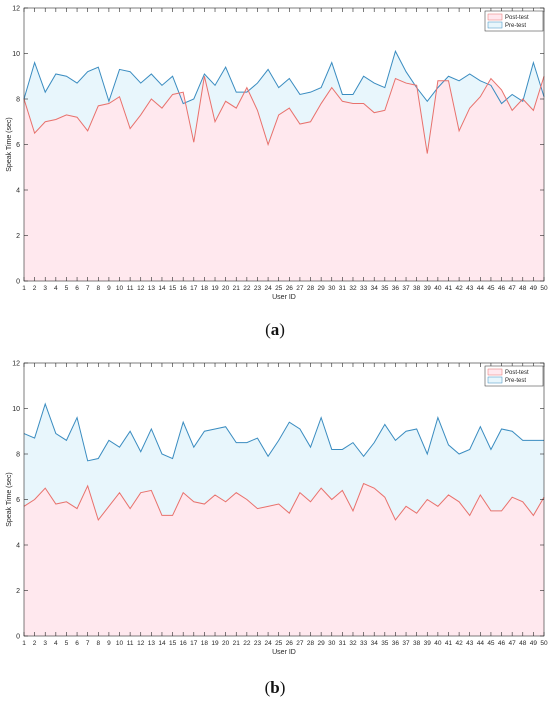 Image resolution: width=550 pixels, height=702 pixels. What do you see at coordinates (88, 288) in the screenshot?
I see `x-tick-label: 7` at bounding box center [88, 288].